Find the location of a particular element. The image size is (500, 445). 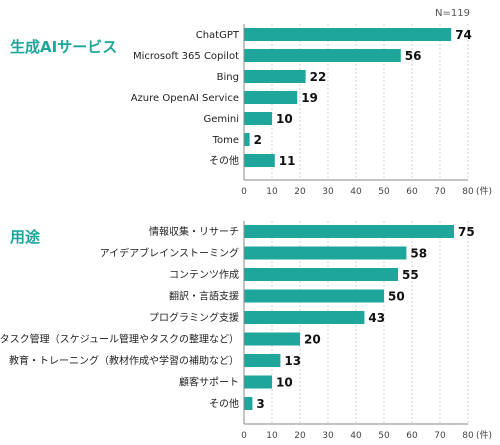

value-label: 11 is located at coordinates (287, 161).